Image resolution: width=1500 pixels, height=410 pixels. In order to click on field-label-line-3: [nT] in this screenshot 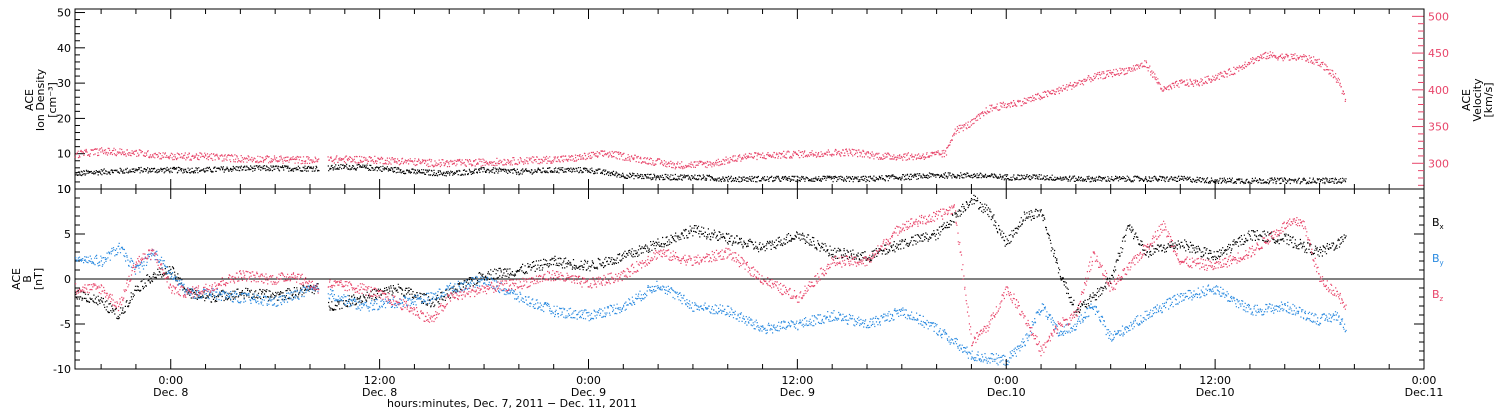, I will do `click(38, 279)`.